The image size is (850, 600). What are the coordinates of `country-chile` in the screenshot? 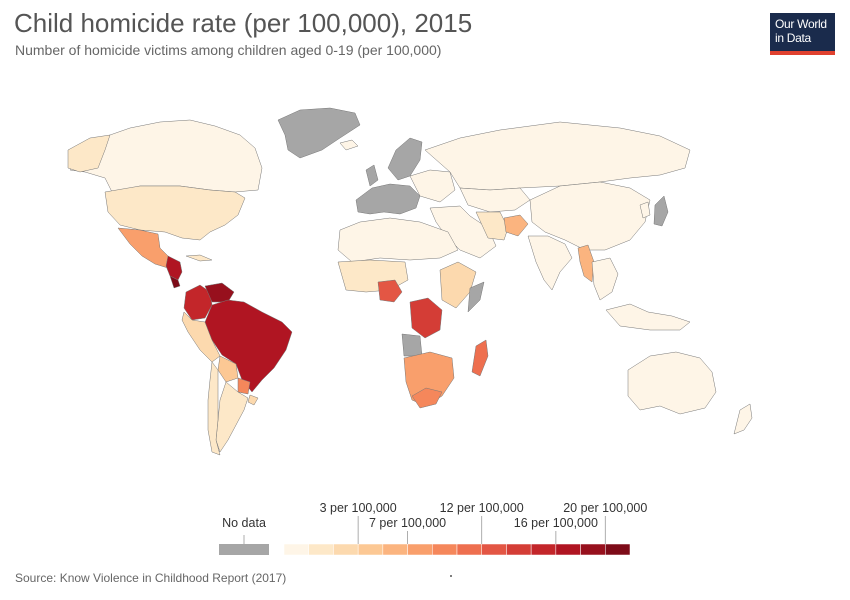 It's located at (214, 408).